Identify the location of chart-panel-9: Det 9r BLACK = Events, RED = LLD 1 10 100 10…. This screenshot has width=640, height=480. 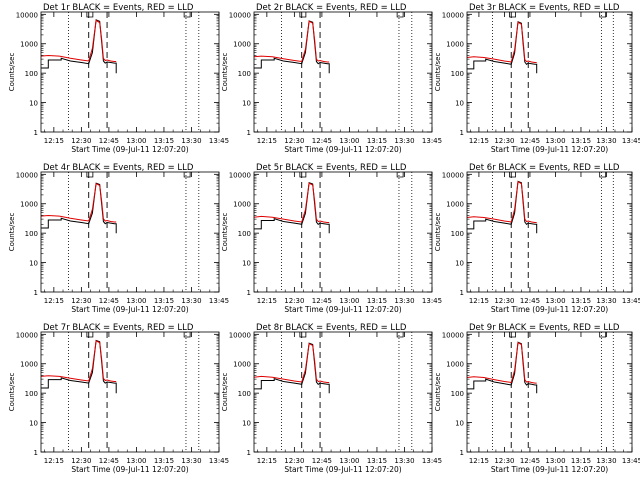
(537, 398).